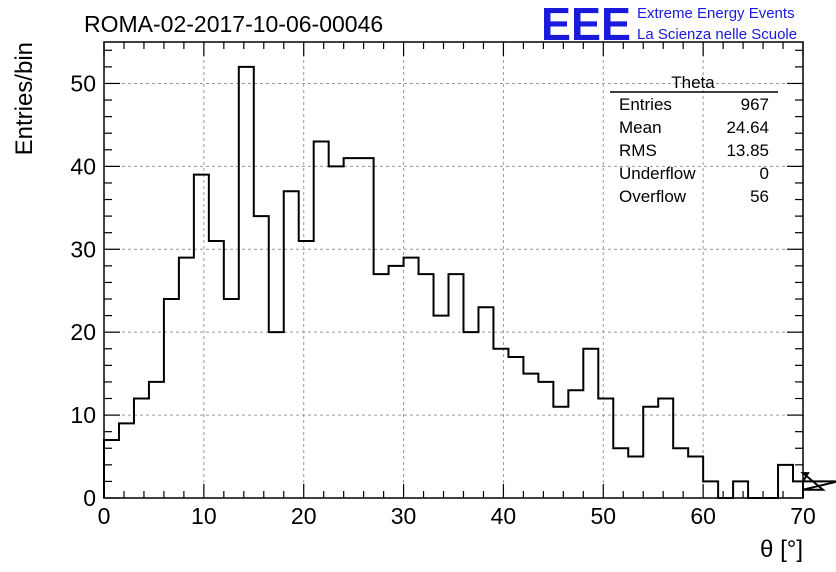 This screenshot has width=836, height=572. I want to click on x-tick-label: 50, so click(603, 516).